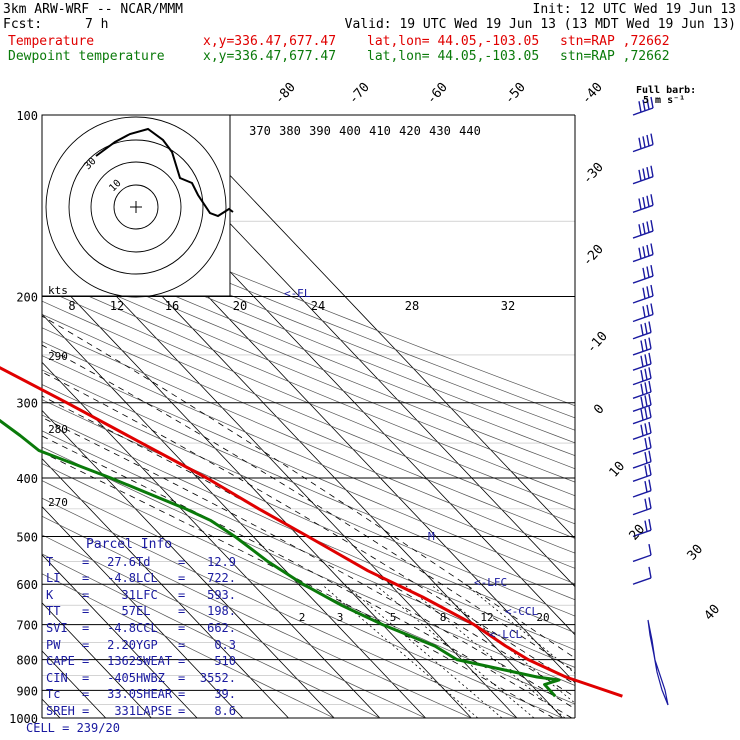 This screenshot has height=740, width=740. I want to click on mixing-ratio-label: 2, so click(302, 617).